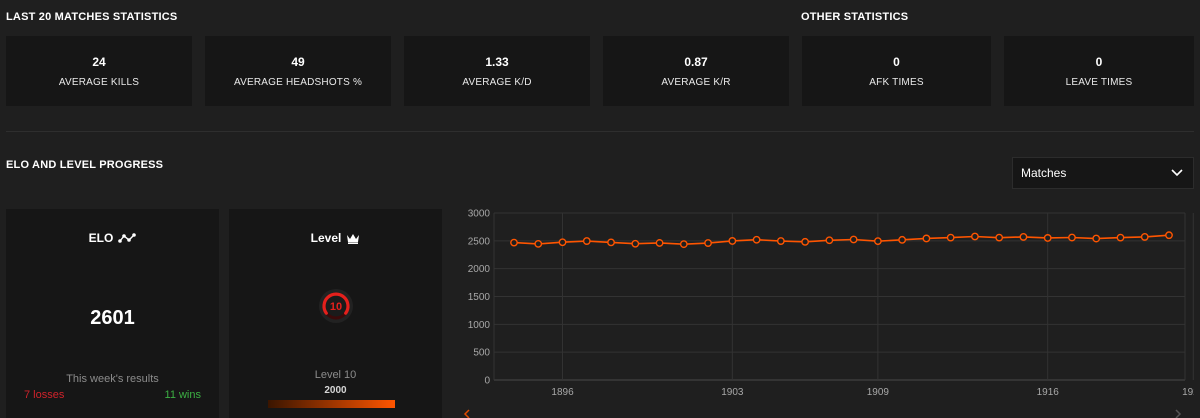 Image resolution: width=1200 pixels, height=418 pixels. I want to click on stat-card-average-kd: 1.33 AVERAGE K/D, so click(497, 71).